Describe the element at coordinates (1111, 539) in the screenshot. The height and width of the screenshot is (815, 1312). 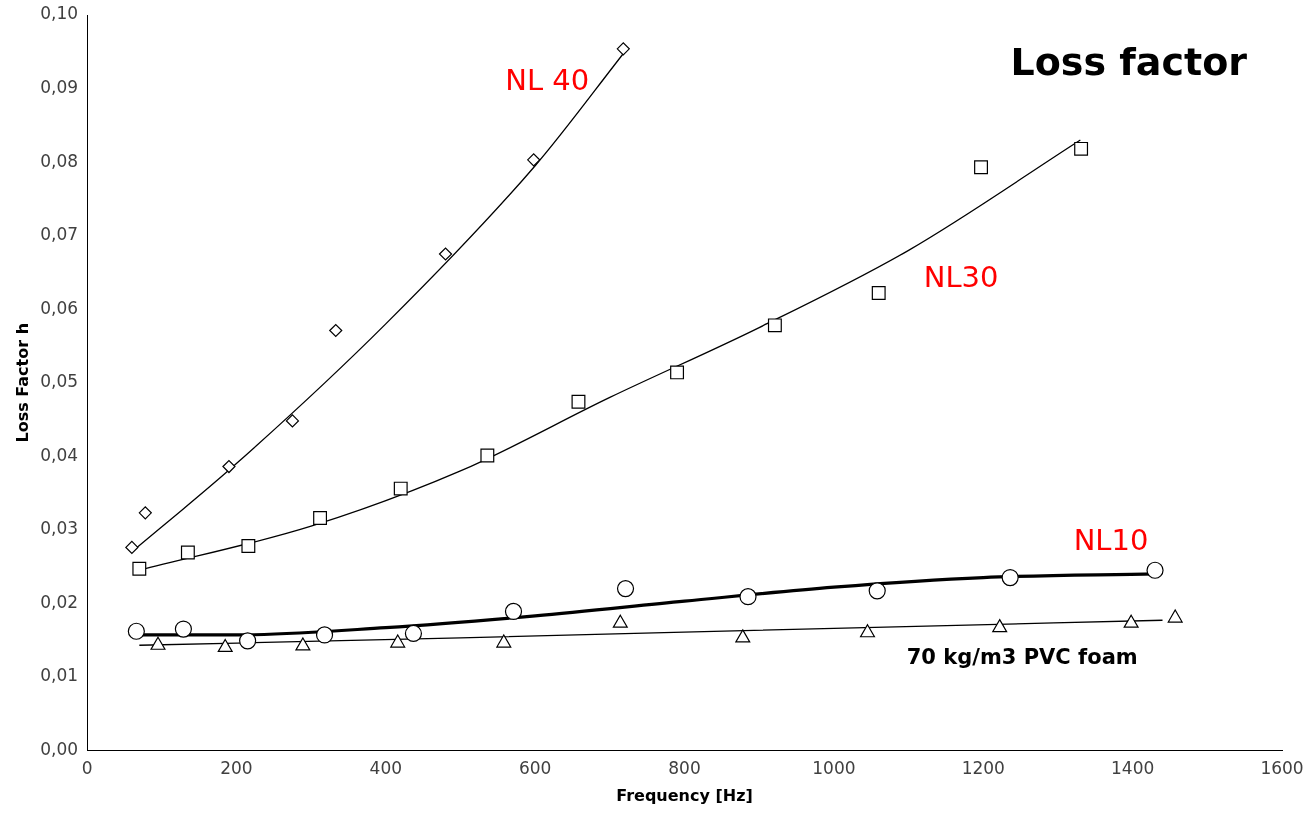
I see `series-label: NL10` at that location.